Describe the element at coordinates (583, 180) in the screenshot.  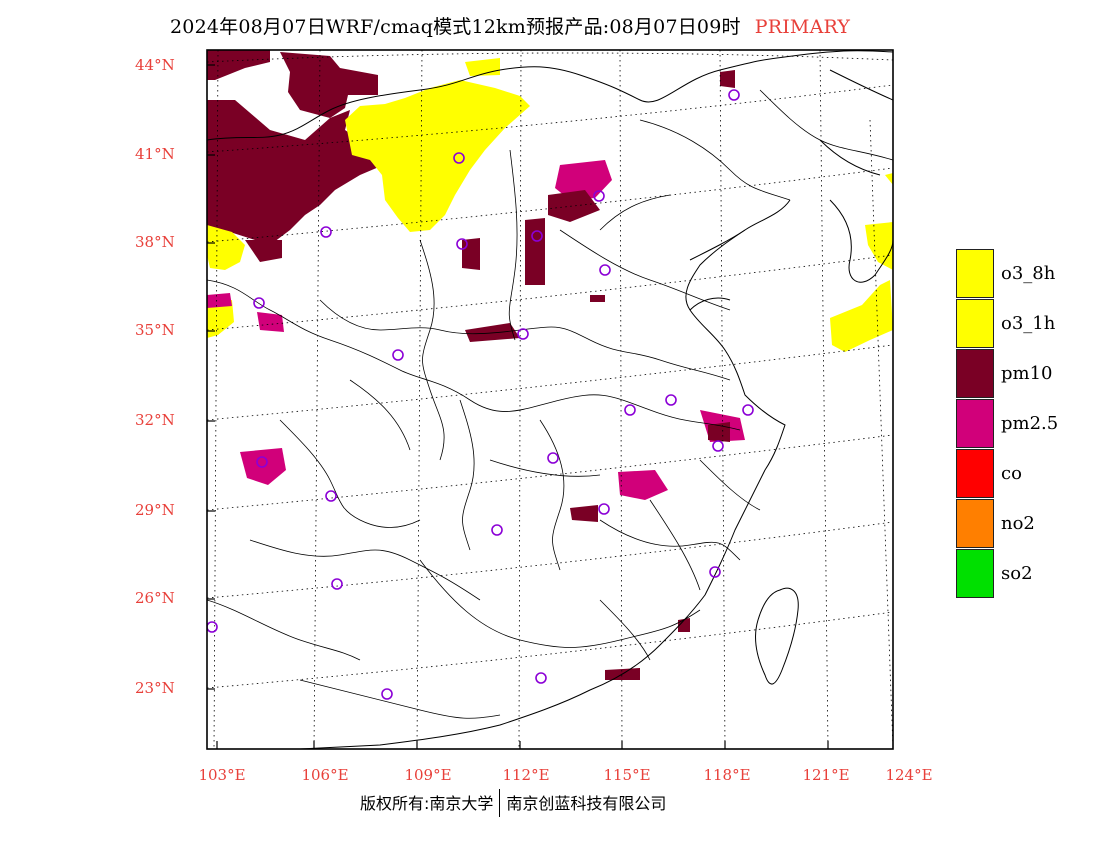
I see `pm25-cluster-beijing` at that location.